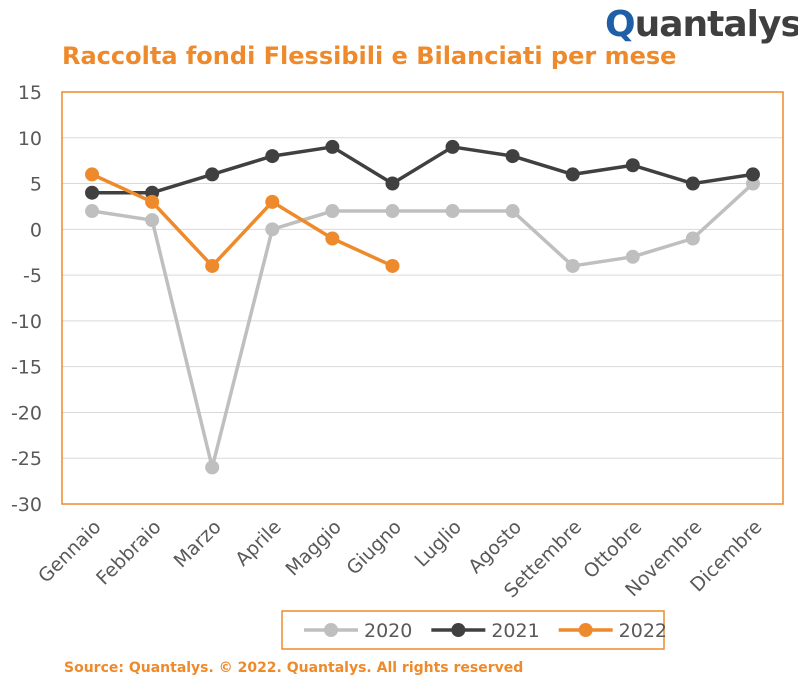  Describe the element at coordinates (36, 230) in the screenshot. I see `y-tick-label: 0` at that location.